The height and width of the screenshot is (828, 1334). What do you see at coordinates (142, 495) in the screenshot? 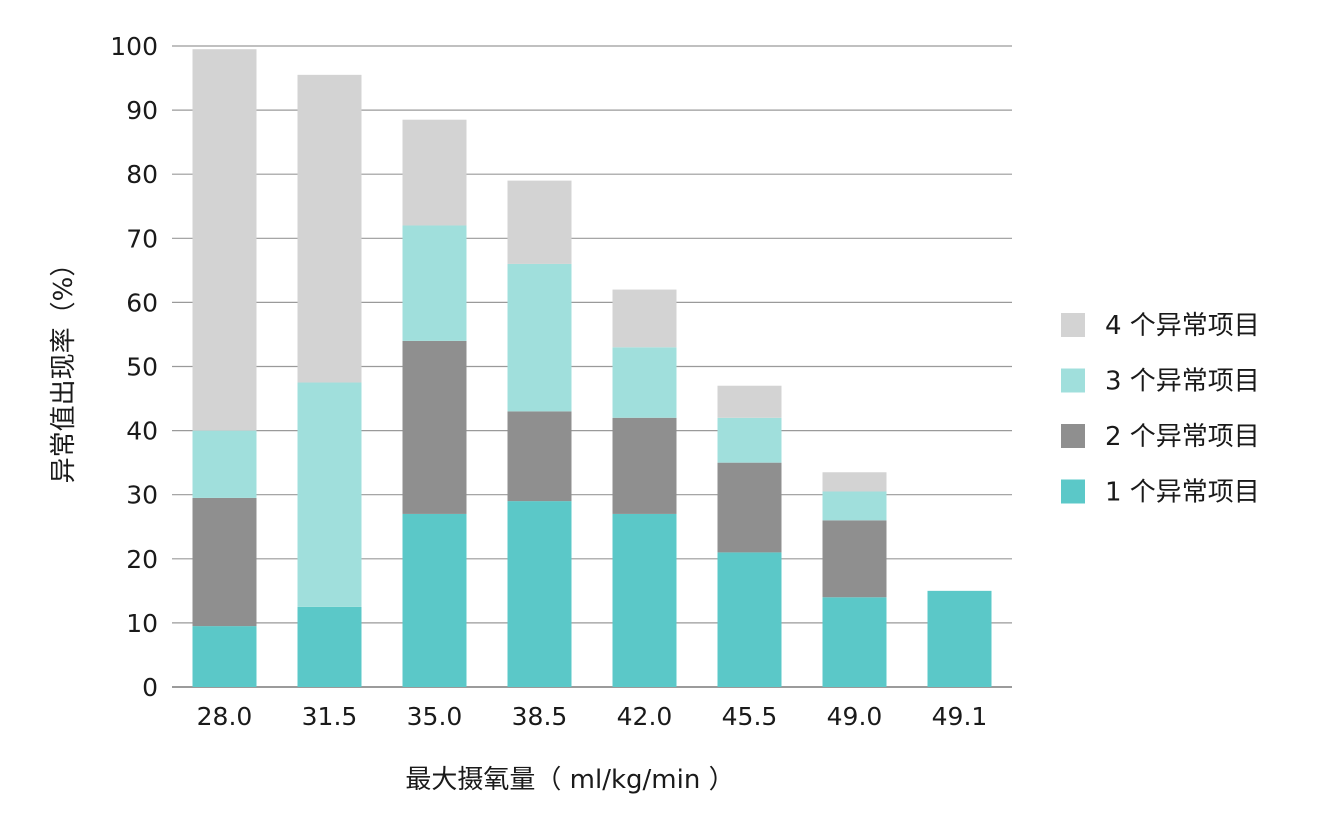
I see `y-tick-label: 30` at bounding box center [142, 495].